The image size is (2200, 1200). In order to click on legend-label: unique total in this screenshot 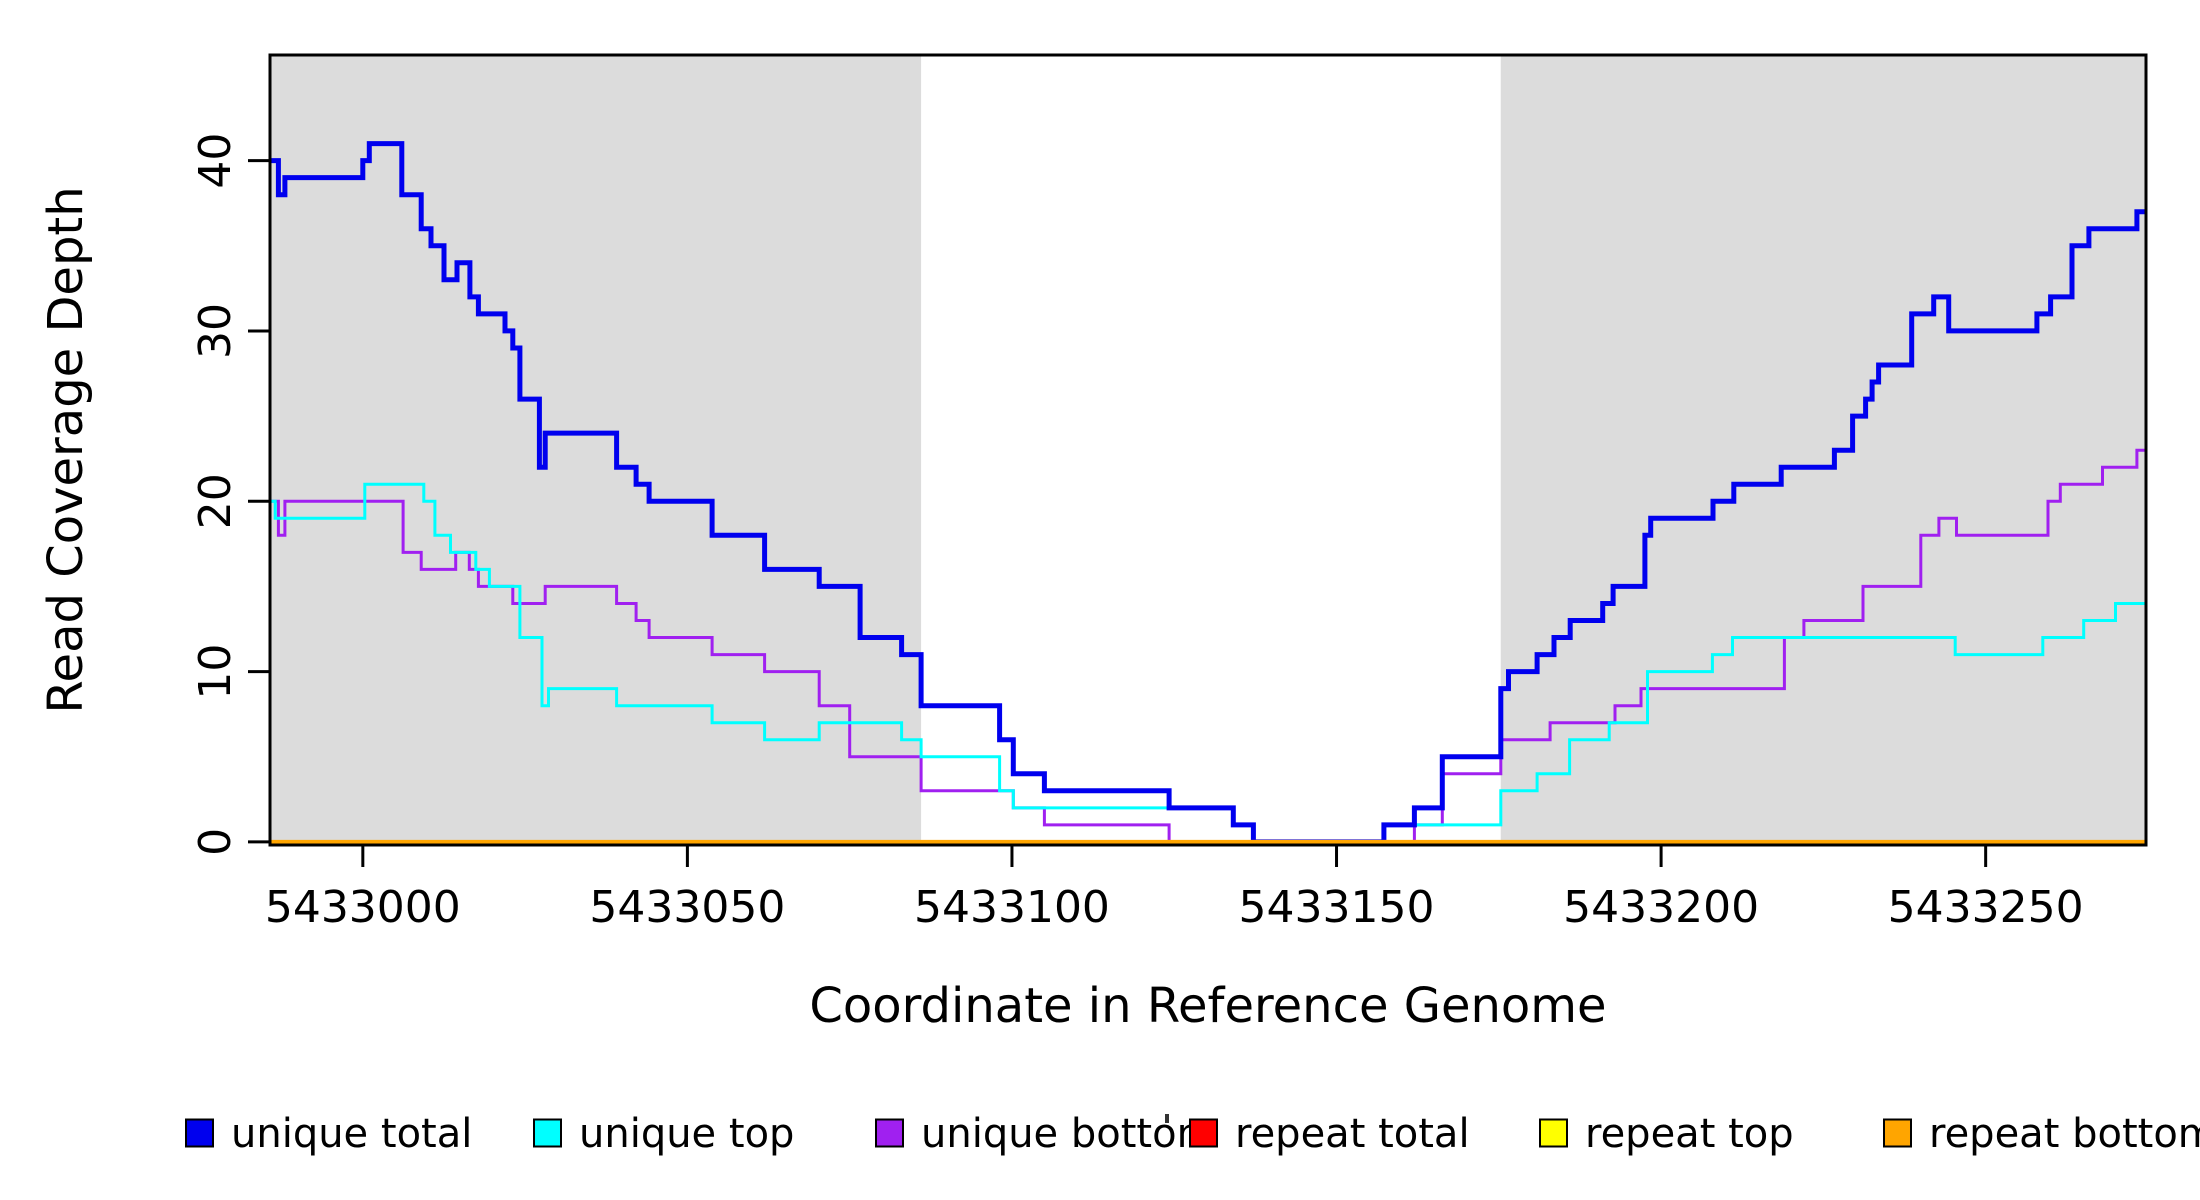, I will do `click(351, 1134)`.